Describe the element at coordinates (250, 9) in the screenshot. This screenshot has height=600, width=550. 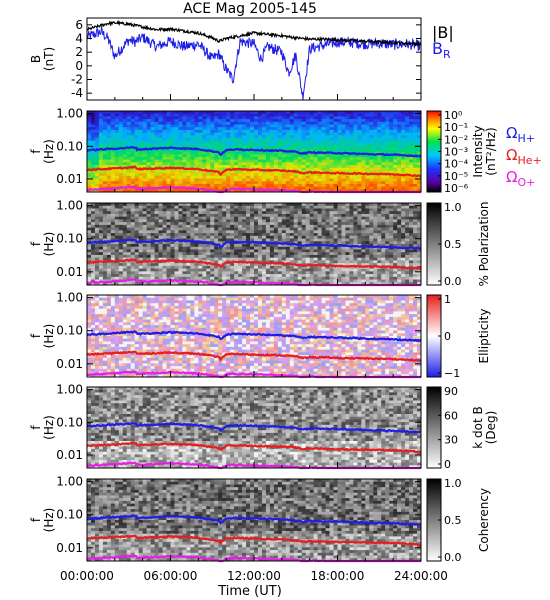
I see `chart-title: ACE Mag 2005-145` at that location.